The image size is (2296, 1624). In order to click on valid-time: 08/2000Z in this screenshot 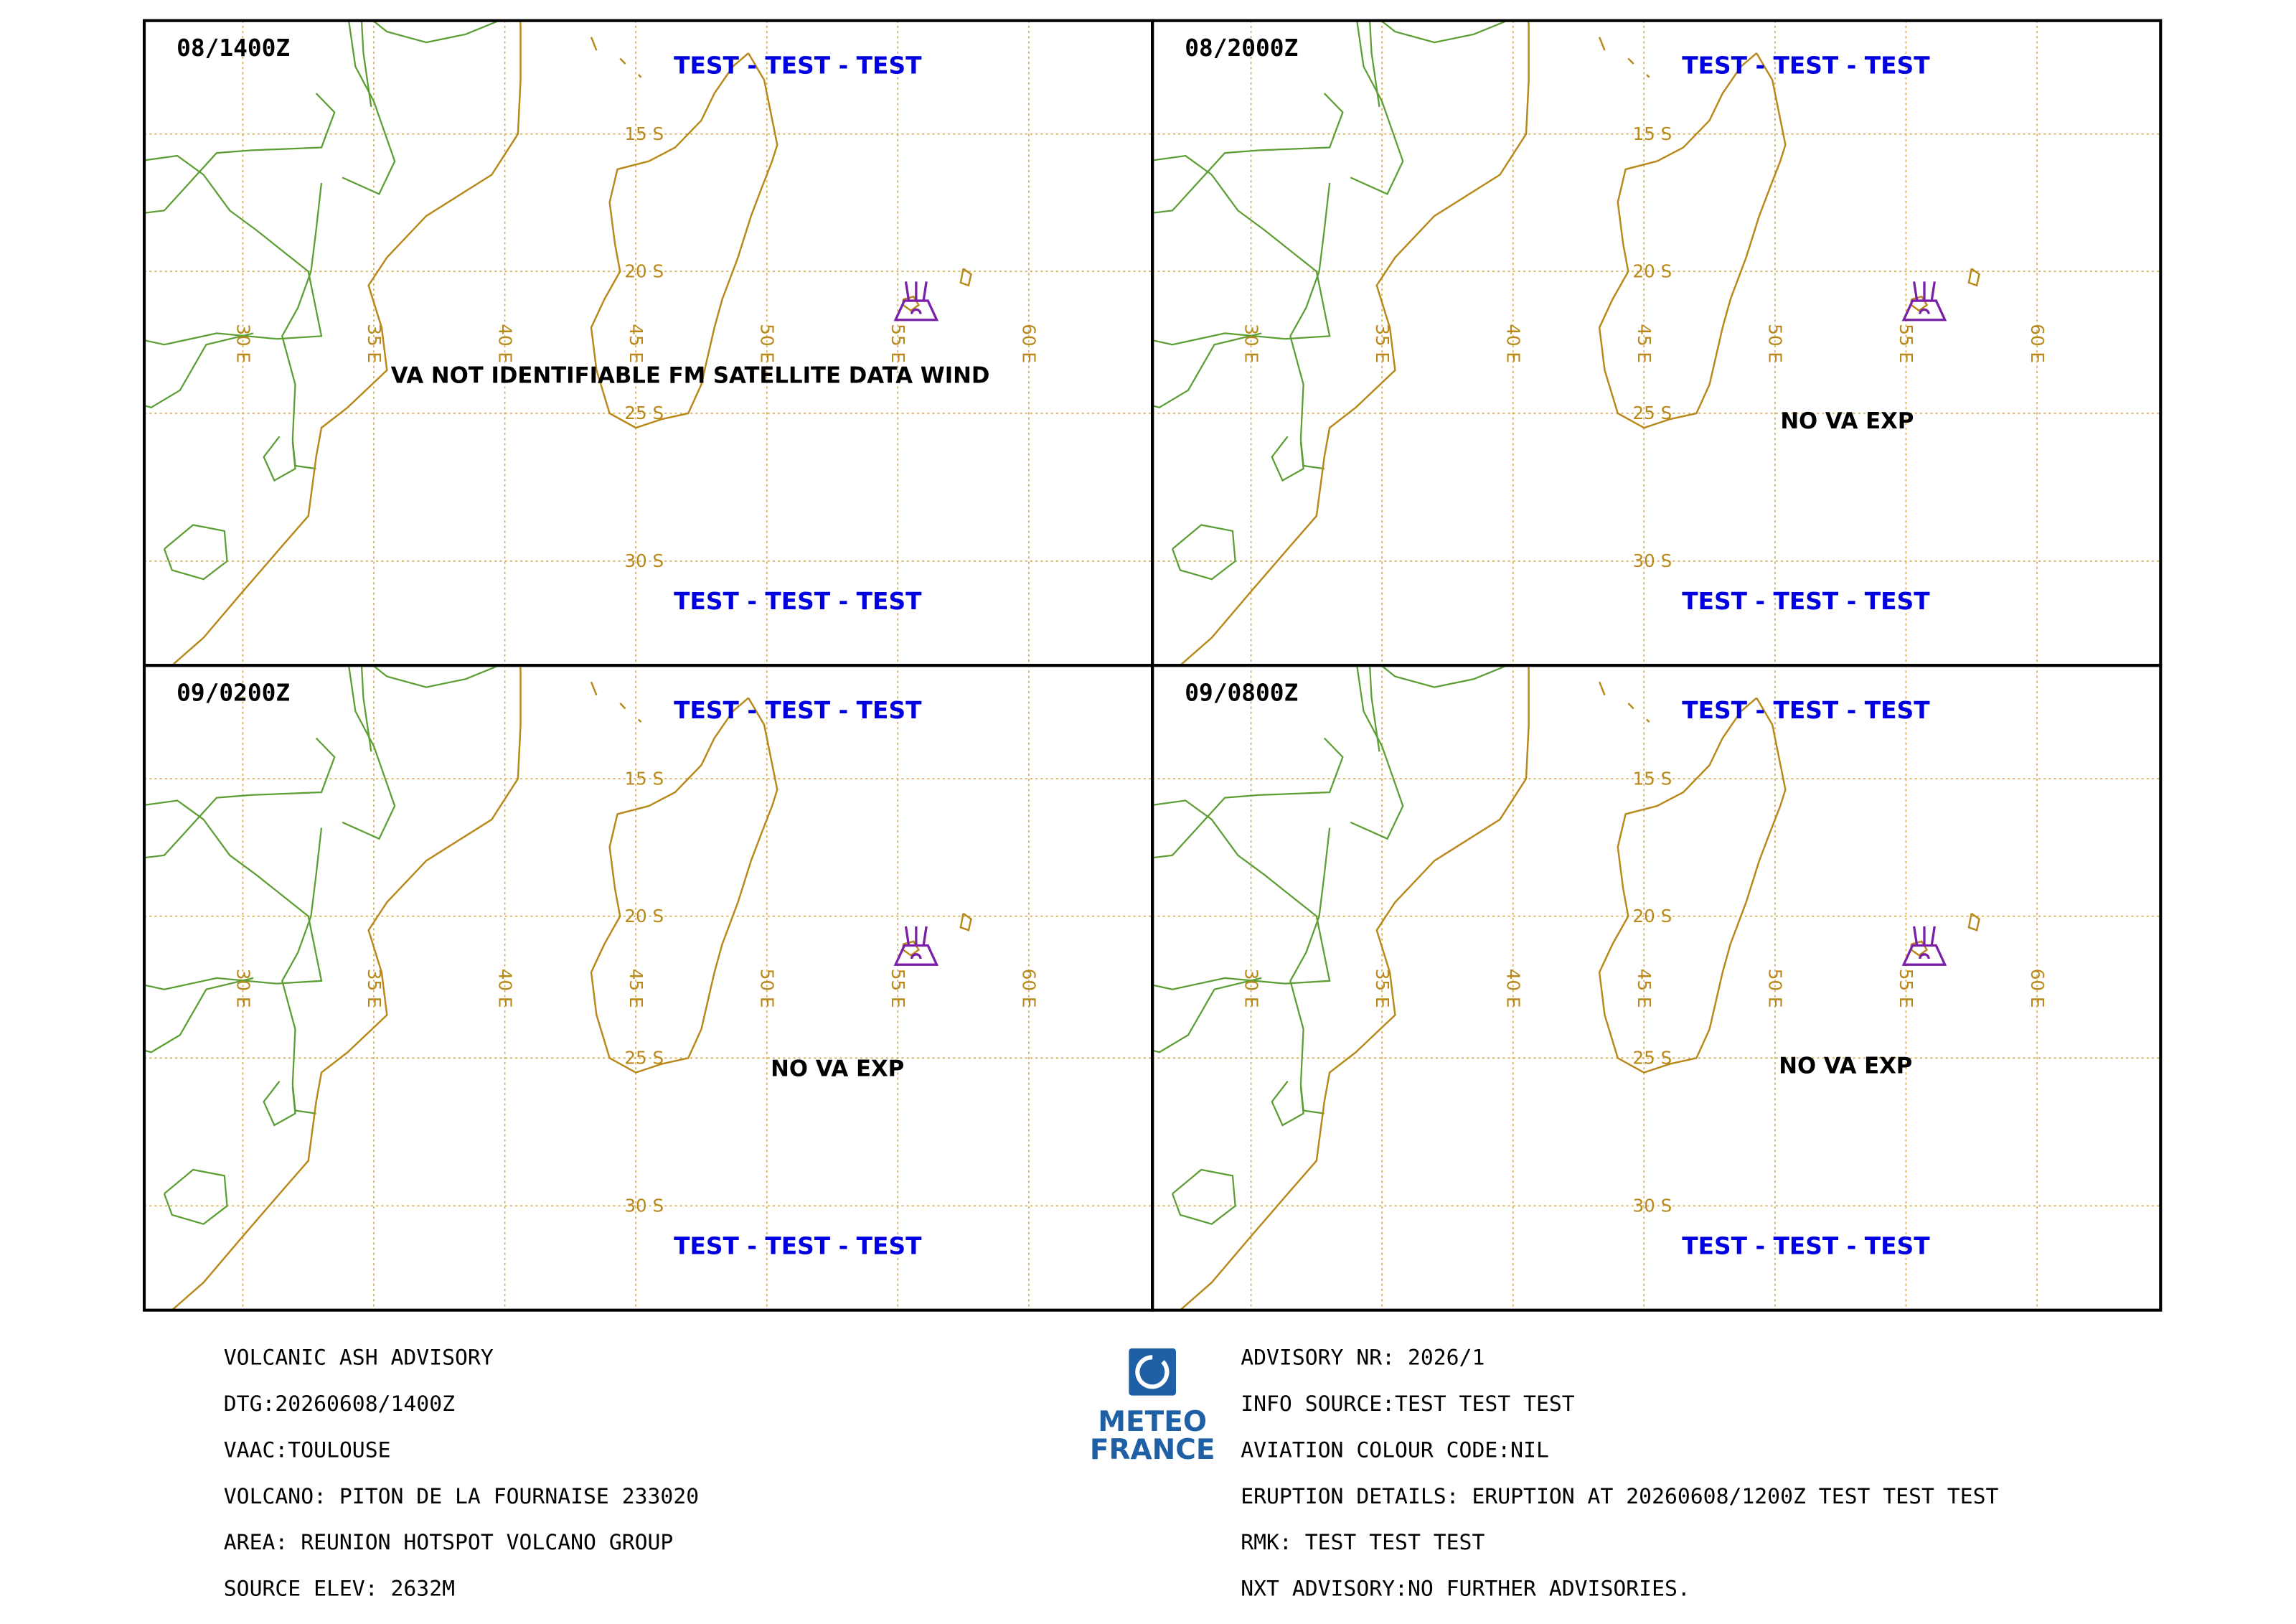, I will do `click(1241, 48)`.